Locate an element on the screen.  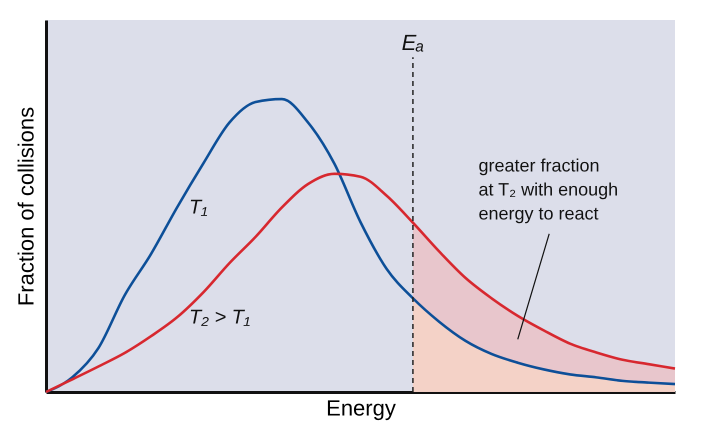
series-label: T₁ is located at coordinates (198, 207).